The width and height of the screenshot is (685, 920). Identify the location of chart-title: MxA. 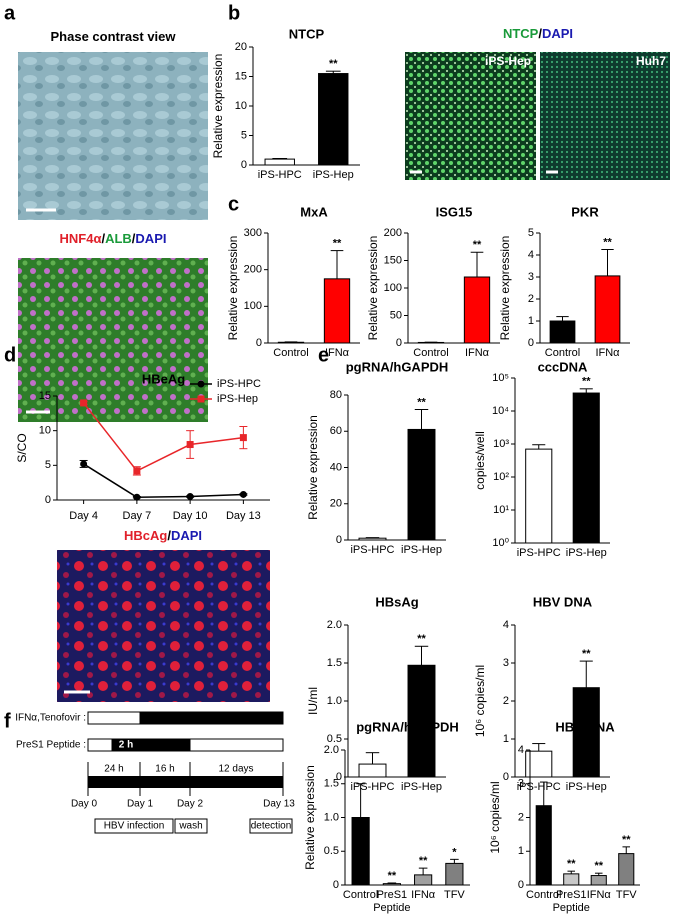
(314, 211).